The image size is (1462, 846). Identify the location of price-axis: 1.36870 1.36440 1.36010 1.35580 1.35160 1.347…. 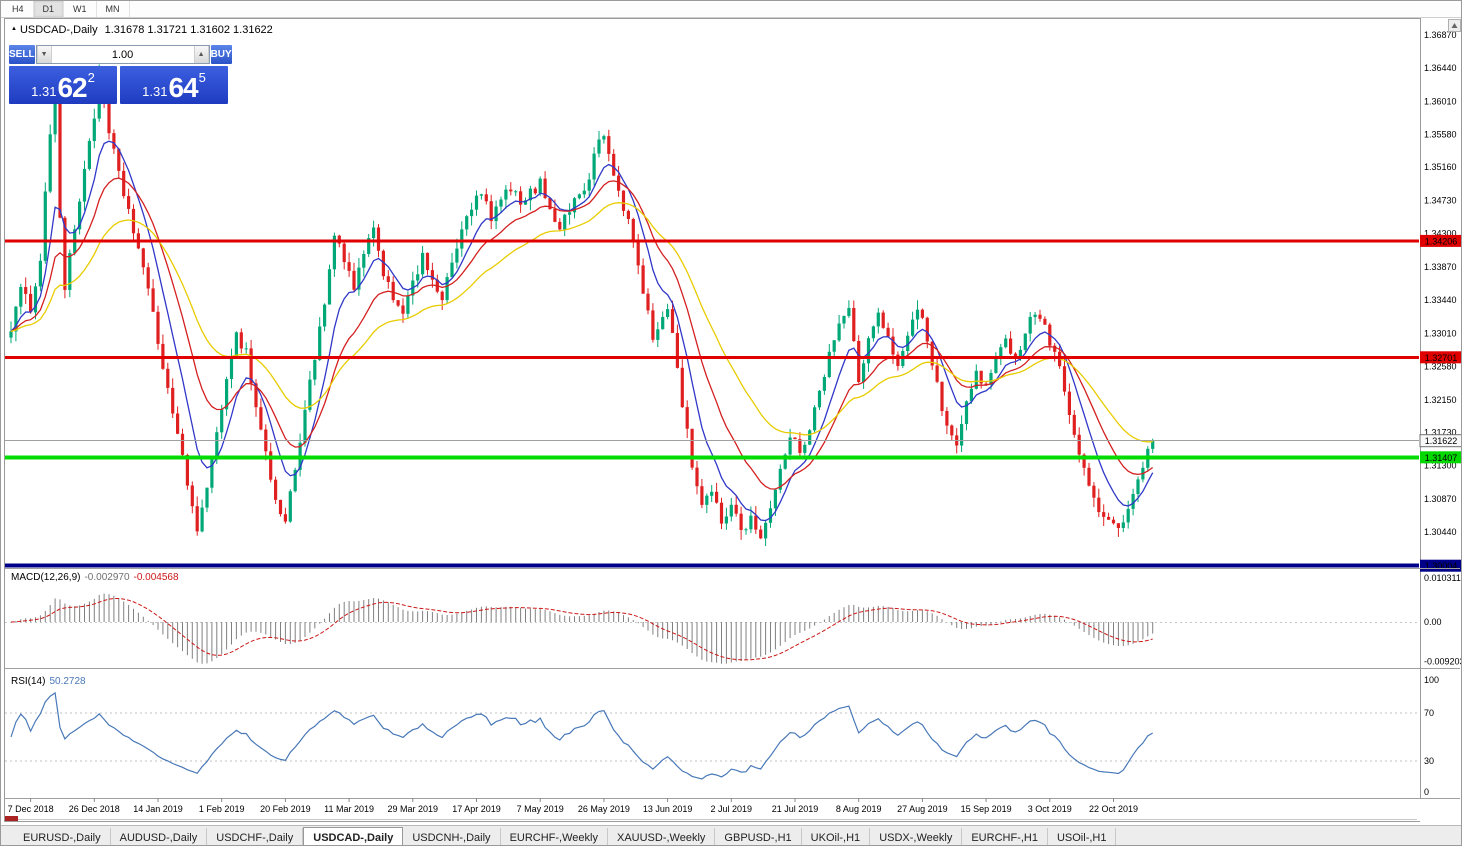
(1443, 413).